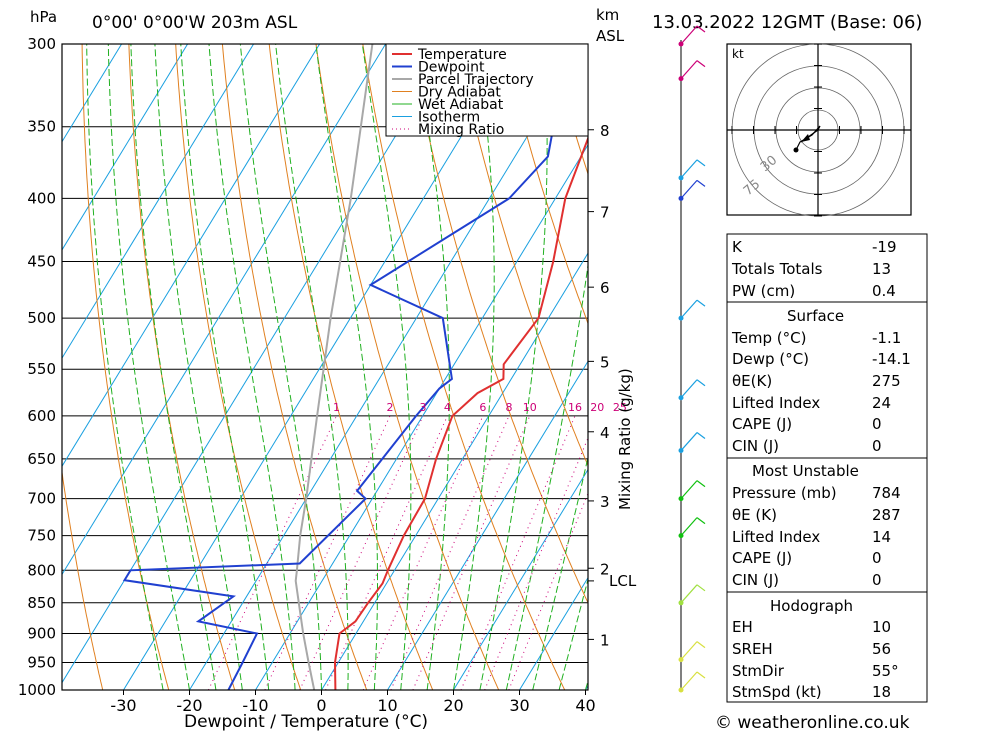  Describe the element at coordinates (508, 407) in the screenshot. I see `mixing-ratio-label: 8` at that location.